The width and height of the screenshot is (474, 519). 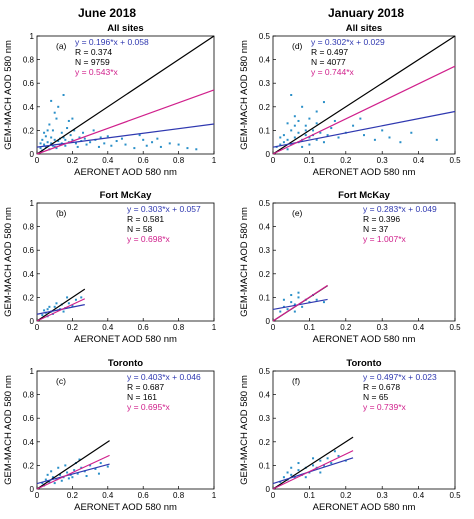 I want to click on one-to-one-line, so click(x=125, y=95).